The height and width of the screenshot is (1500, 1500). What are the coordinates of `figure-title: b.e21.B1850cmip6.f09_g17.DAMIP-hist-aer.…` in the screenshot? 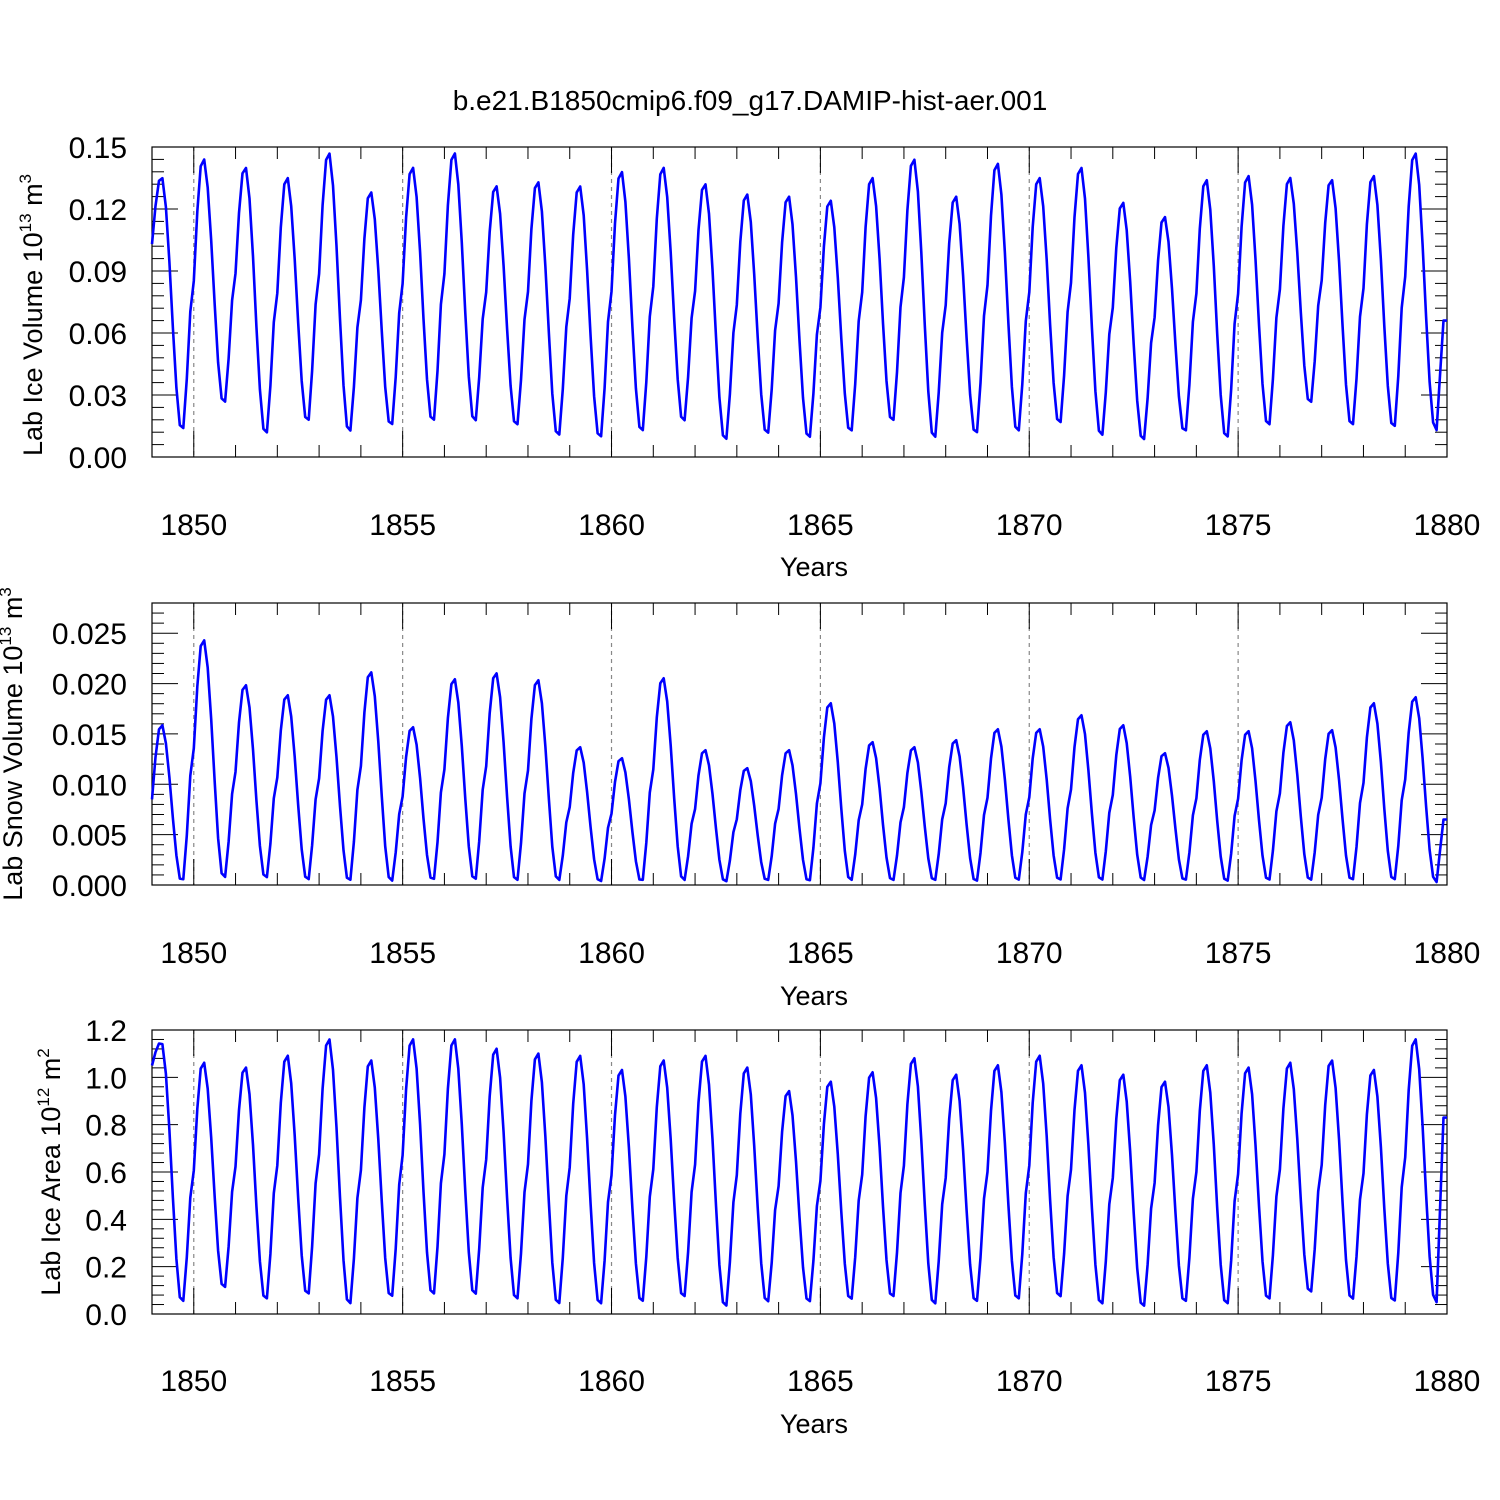 It's located at (750, 100).